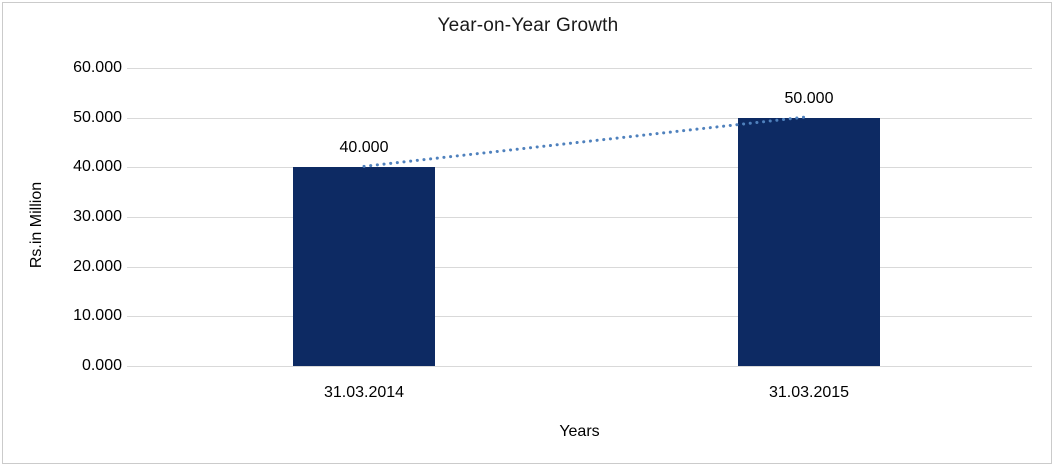  What do you see at coordinates (579, 431) in the screenshot?
I see `x-axis-title: Years` at bounding box center [579, 431].